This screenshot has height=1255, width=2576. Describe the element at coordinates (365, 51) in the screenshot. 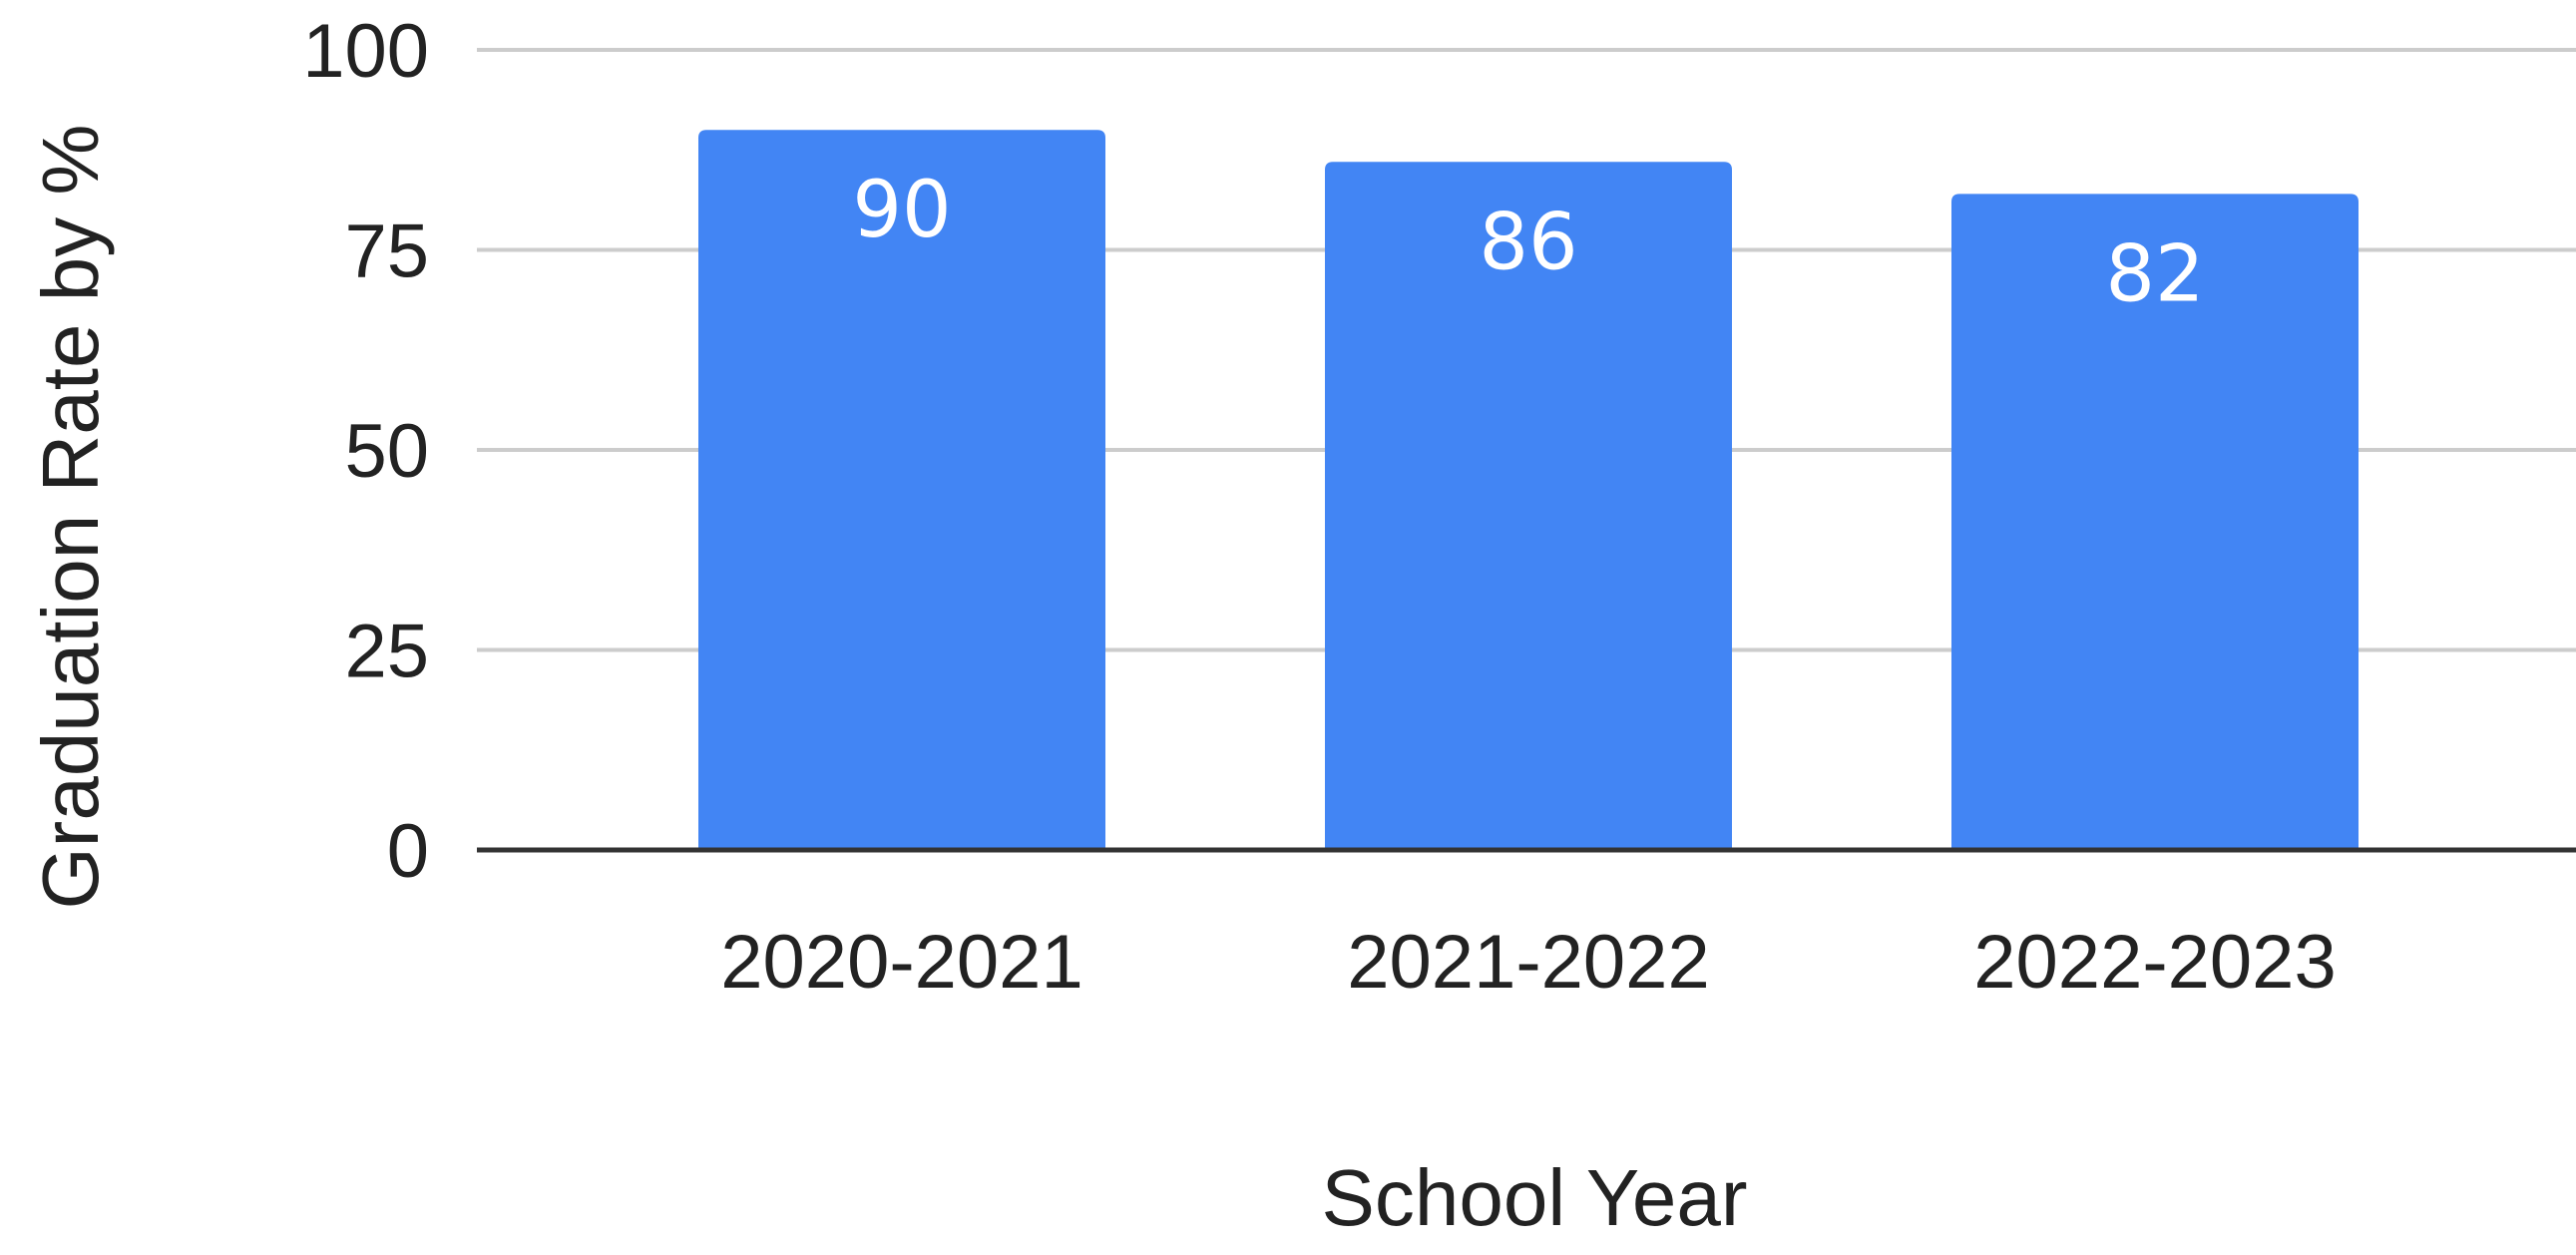

I see `y-tick-label: 100` at that location.